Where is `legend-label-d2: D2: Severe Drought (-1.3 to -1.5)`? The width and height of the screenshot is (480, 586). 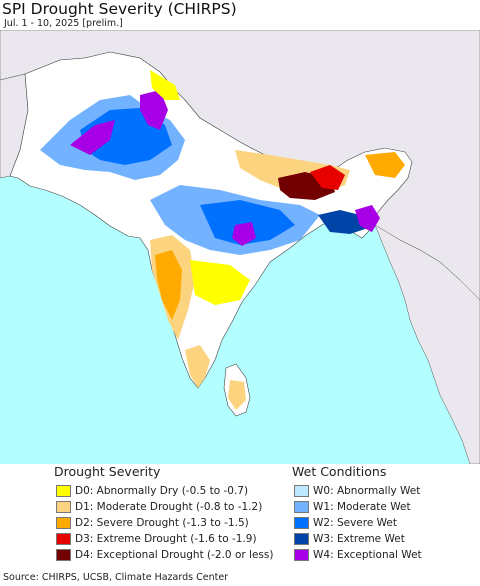
legend-label-d2: D2: Severe Drought (-1.3 to -1.5) is located at coordinates (162, 523).